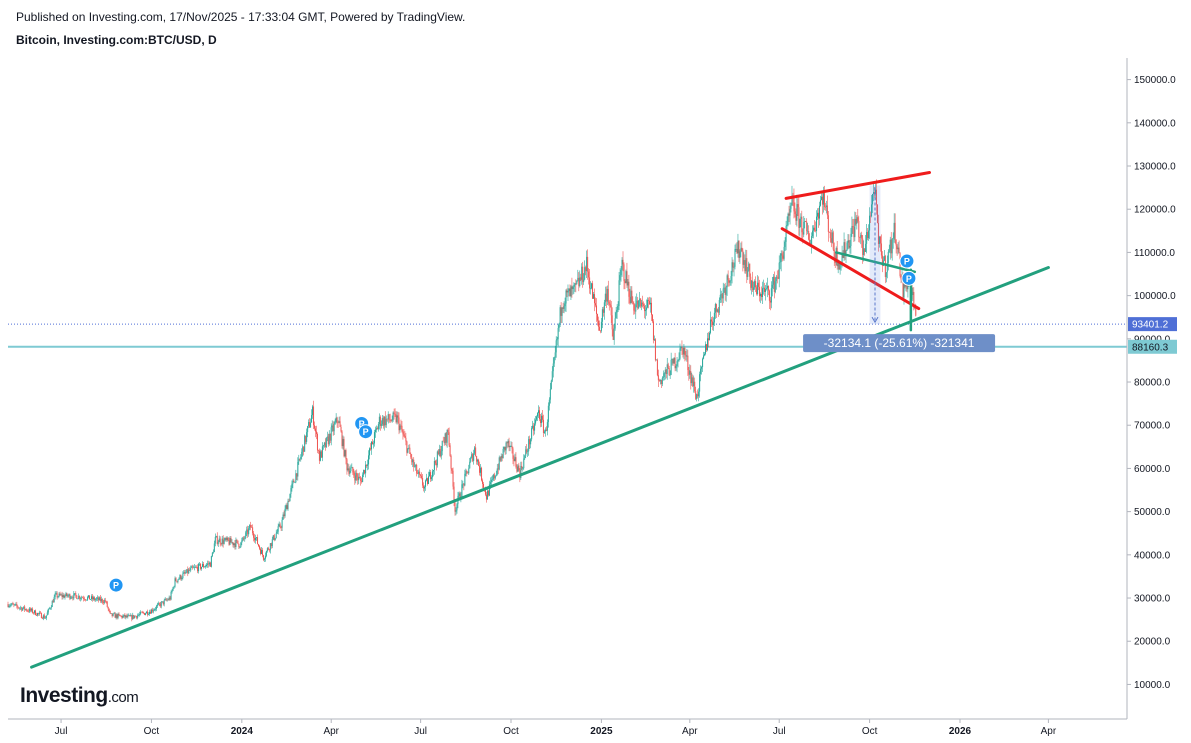  What do you see at coordinates (1155, 167) in the screenshot?
I see `y-tick-label: 130000.0` at bounding box center [1155, 167].